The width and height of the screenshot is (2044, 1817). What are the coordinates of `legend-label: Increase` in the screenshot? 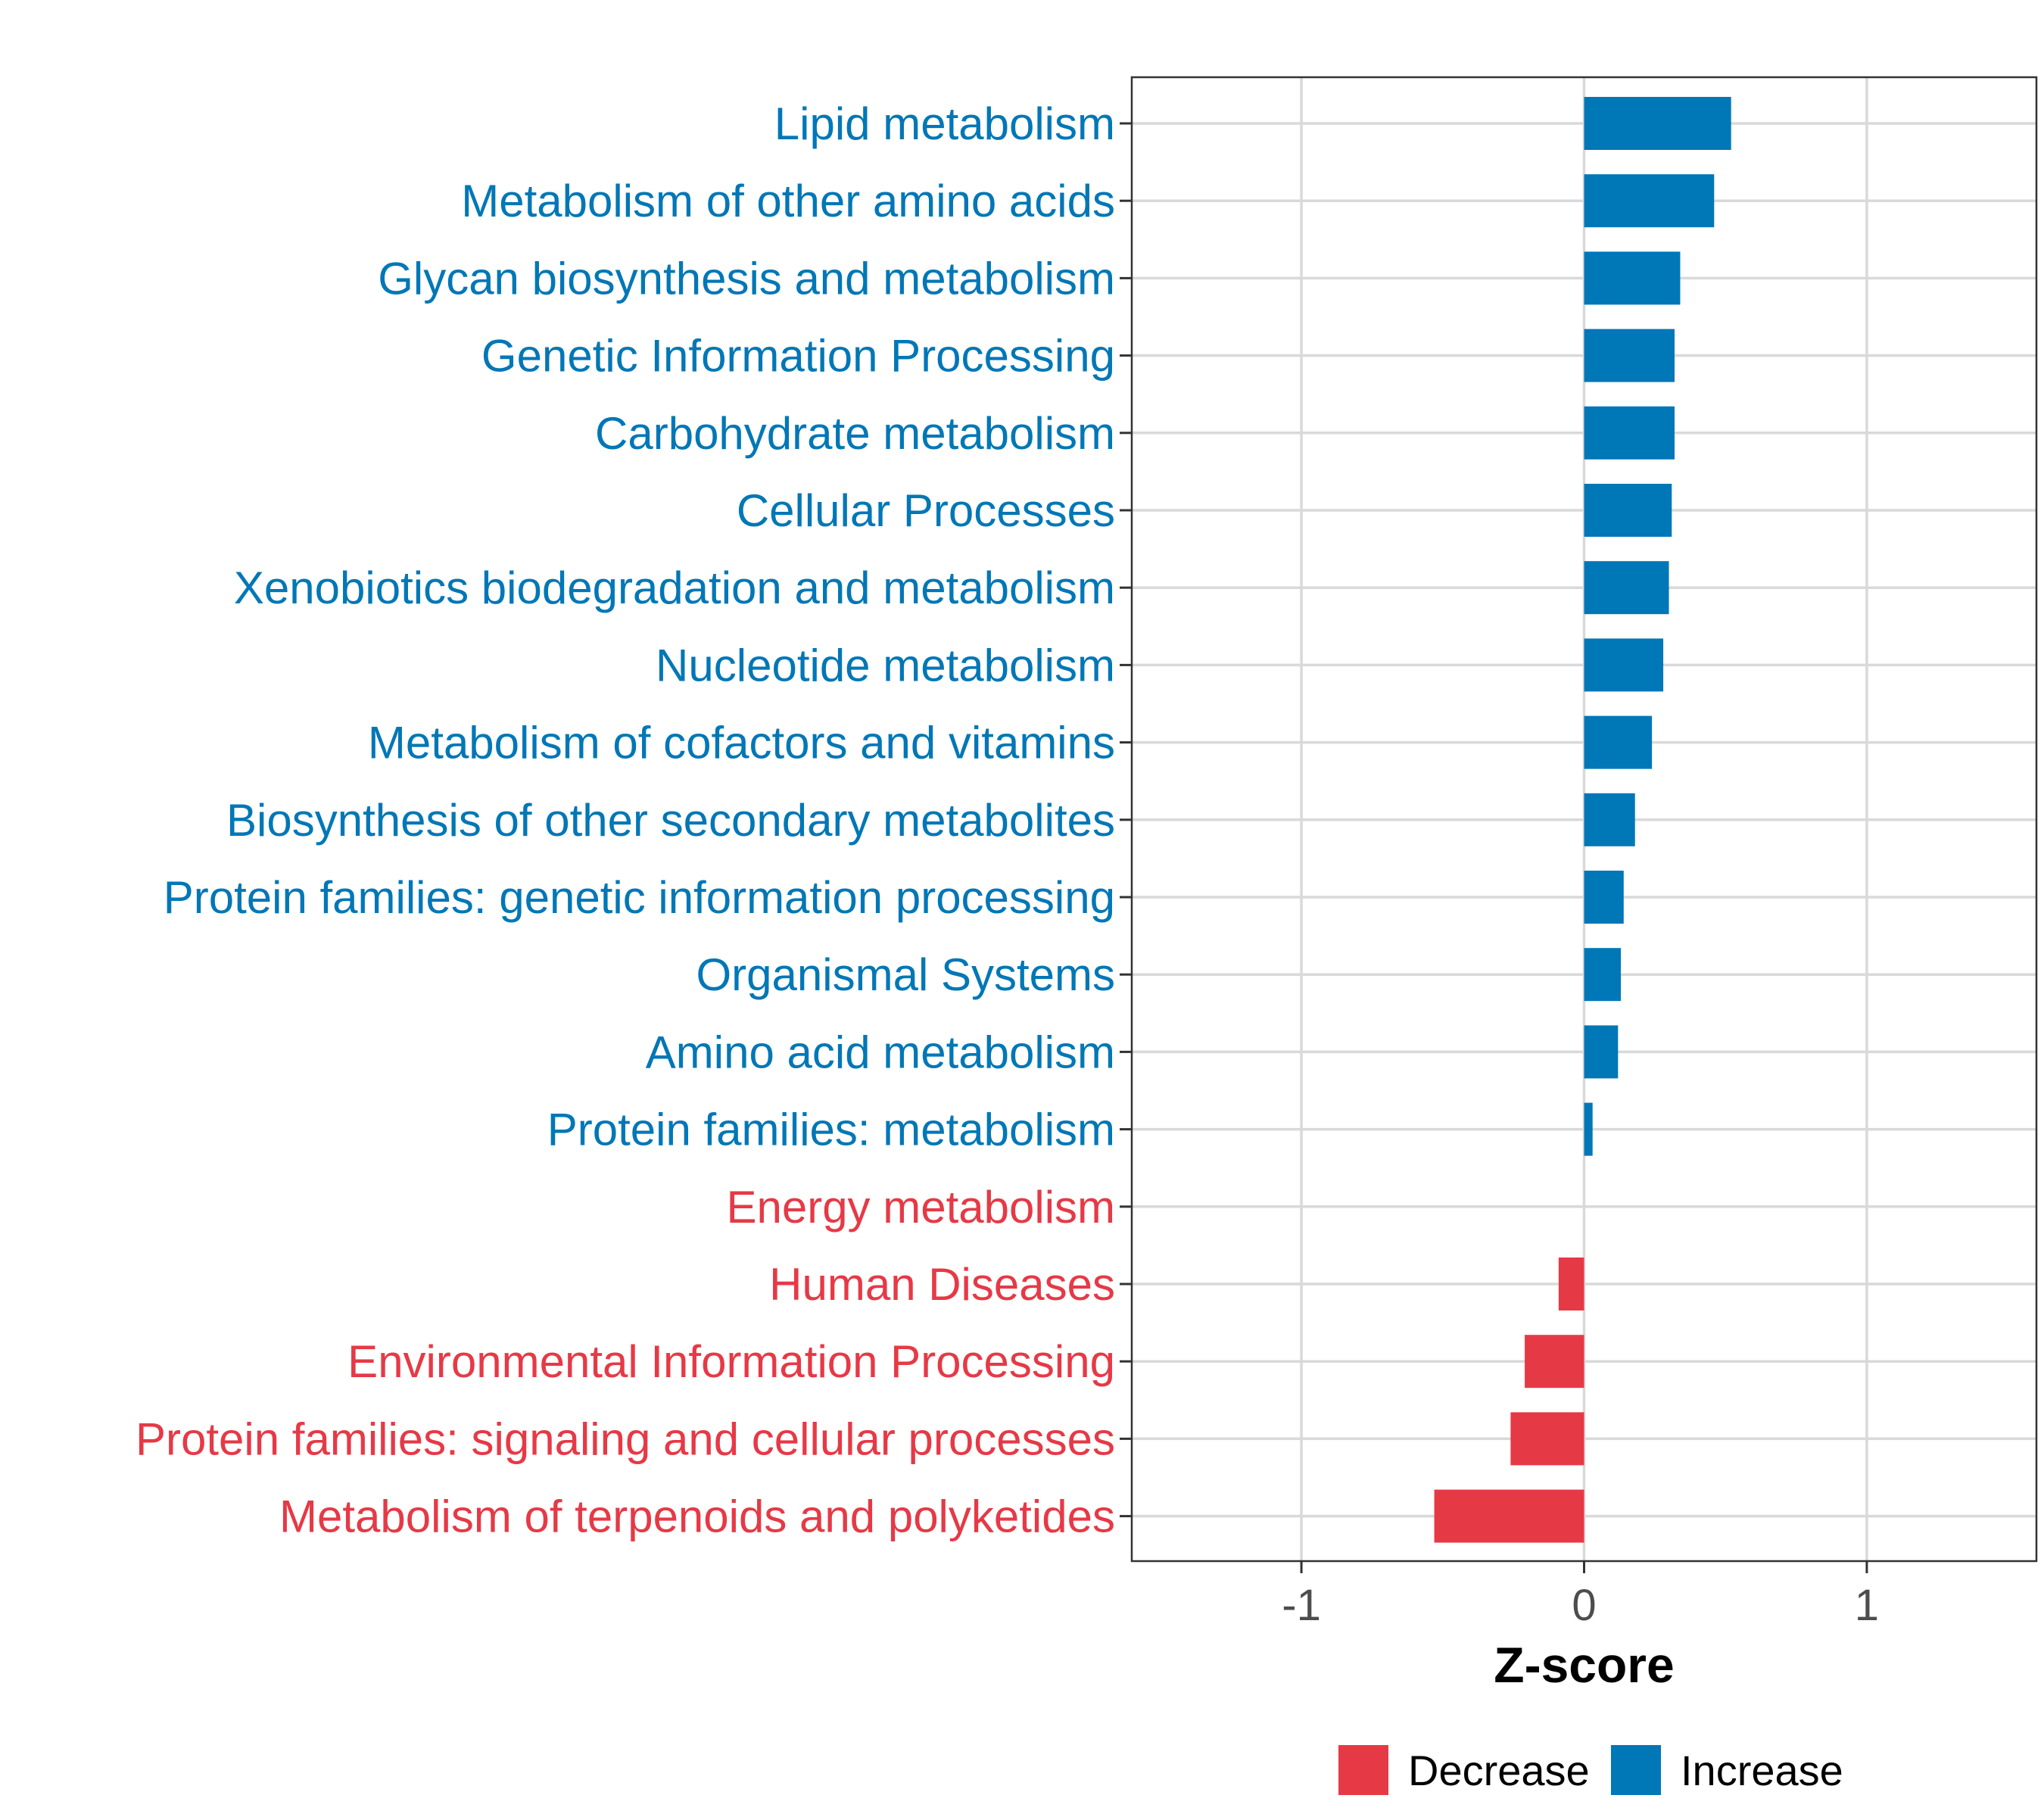 It's located at (1762, 1771).